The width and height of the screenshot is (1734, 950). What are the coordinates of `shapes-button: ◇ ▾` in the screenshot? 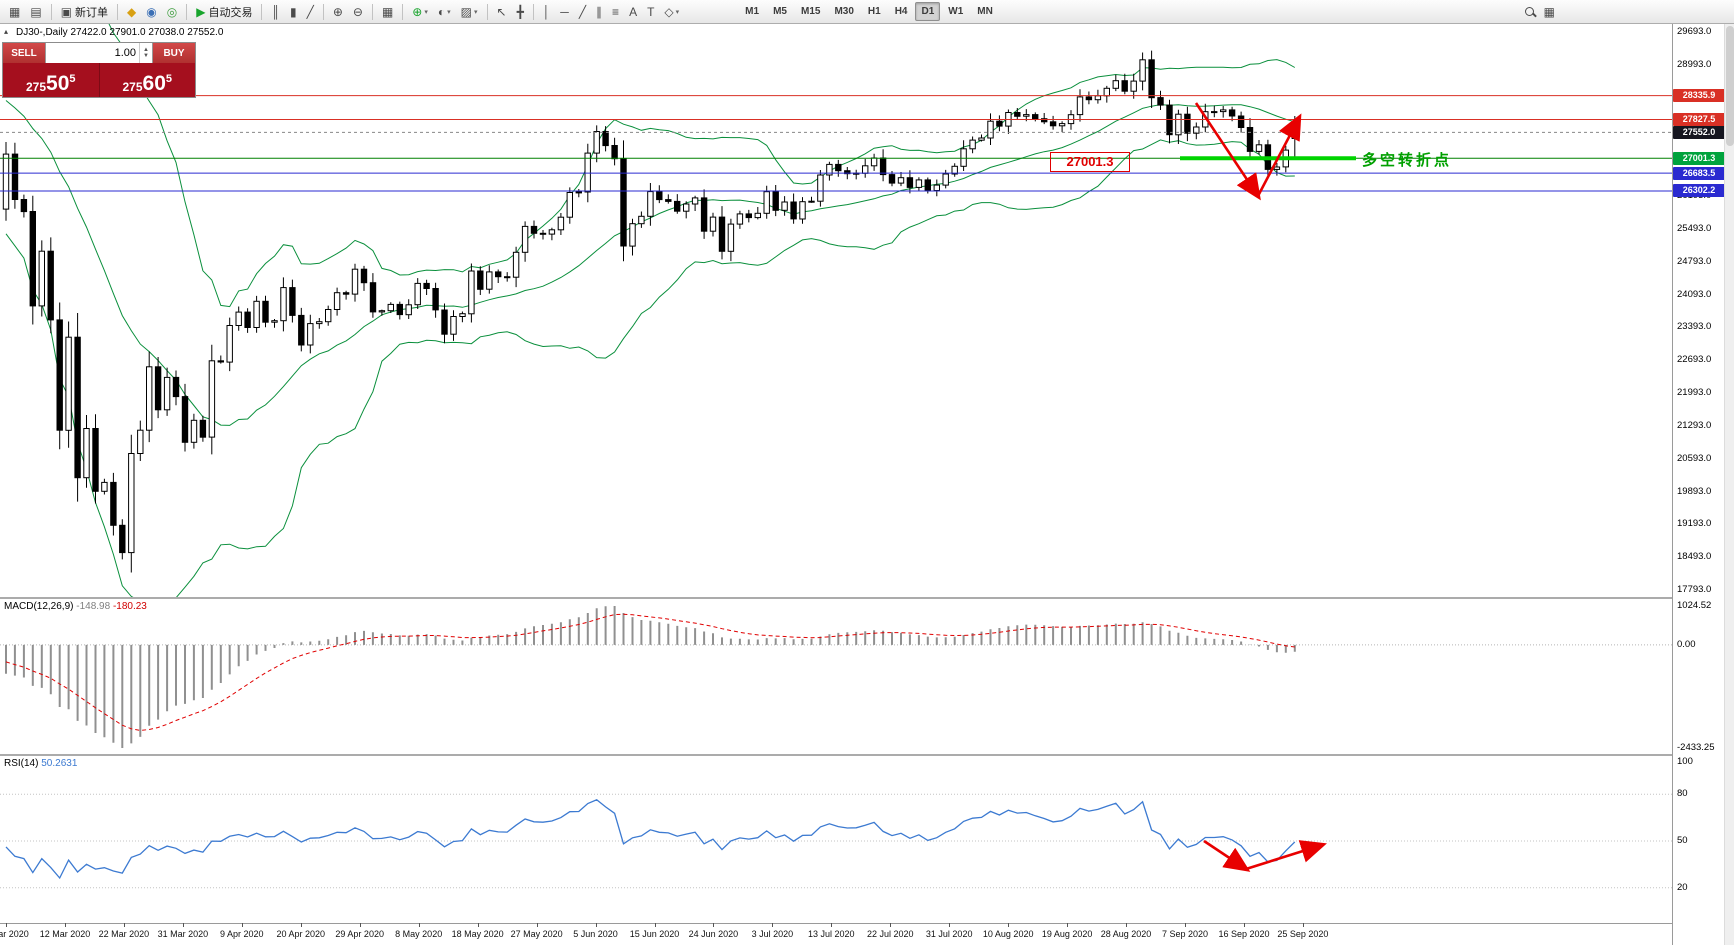 It's located at (671, 12).